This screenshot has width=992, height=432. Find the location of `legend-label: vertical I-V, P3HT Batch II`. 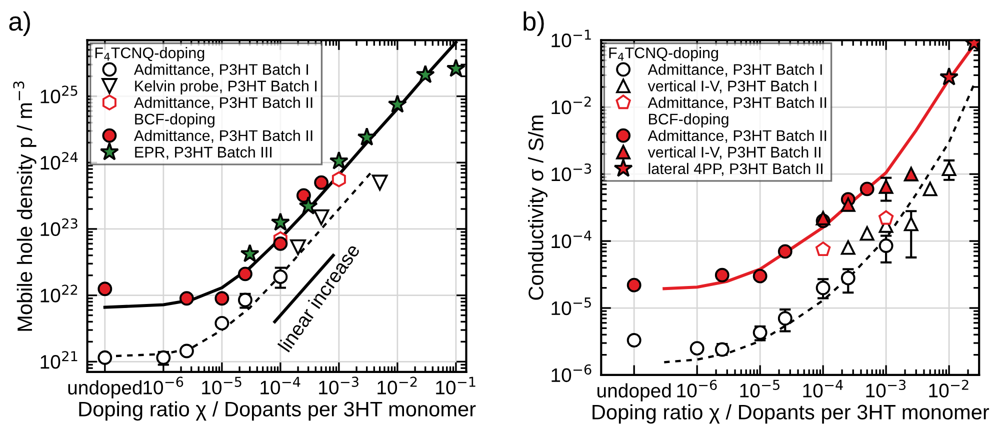

legend-label: vertical I-V, P3HT Batch II is located at coordinates (734, 153).